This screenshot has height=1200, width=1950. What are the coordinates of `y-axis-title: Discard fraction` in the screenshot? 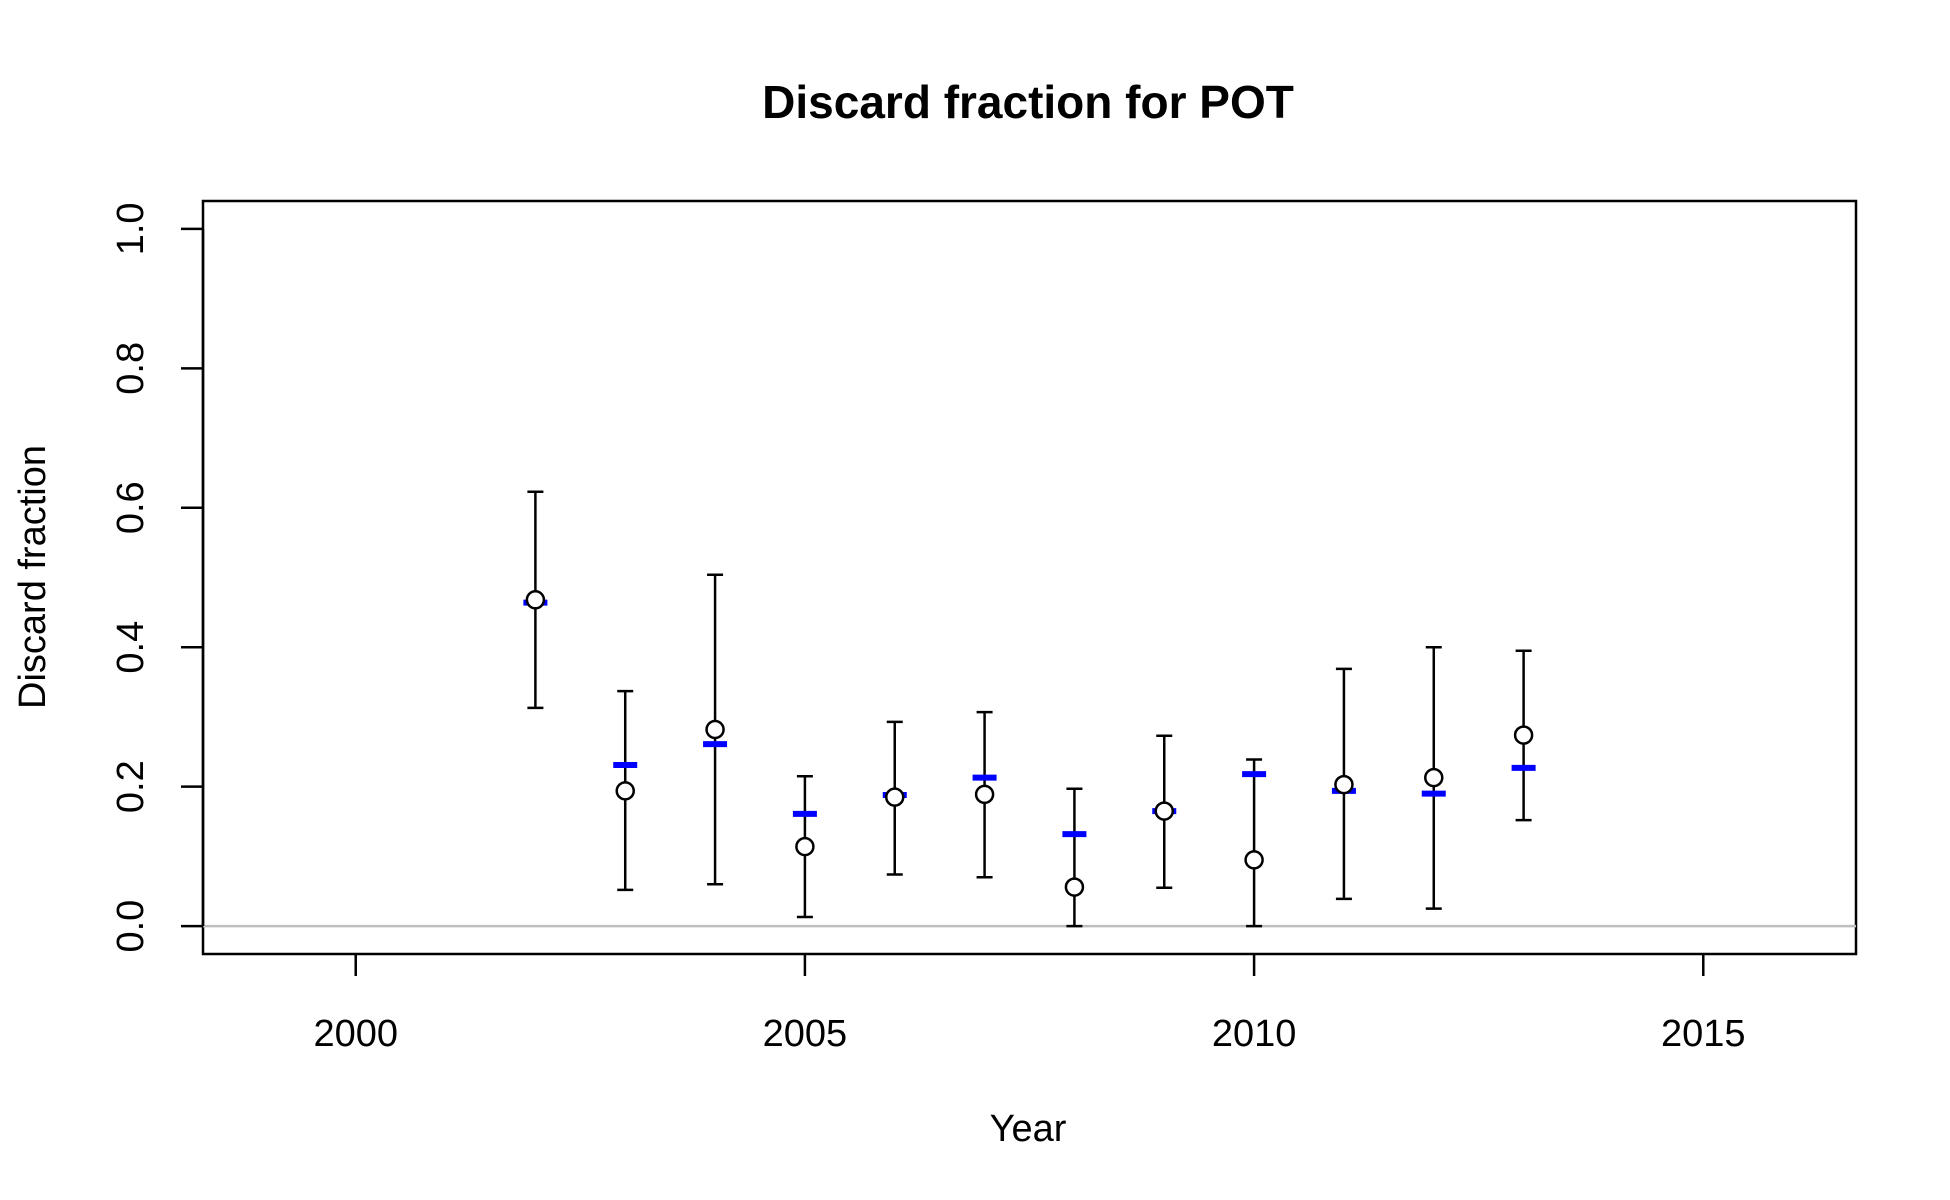 It's located at (33, 577).